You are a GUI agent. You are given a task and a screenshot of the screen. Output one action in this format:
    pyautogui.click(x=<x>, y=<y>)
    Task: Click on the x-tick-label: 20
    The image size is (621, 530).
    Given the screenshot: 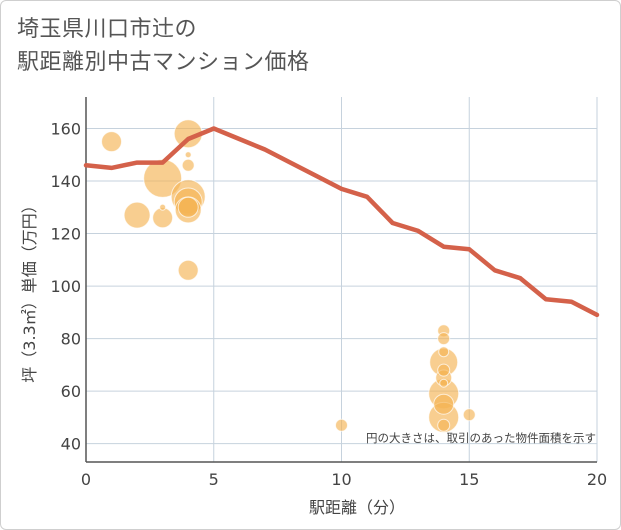 What is the action you would take?
    pyautogui.click(x=597, y=479)
    